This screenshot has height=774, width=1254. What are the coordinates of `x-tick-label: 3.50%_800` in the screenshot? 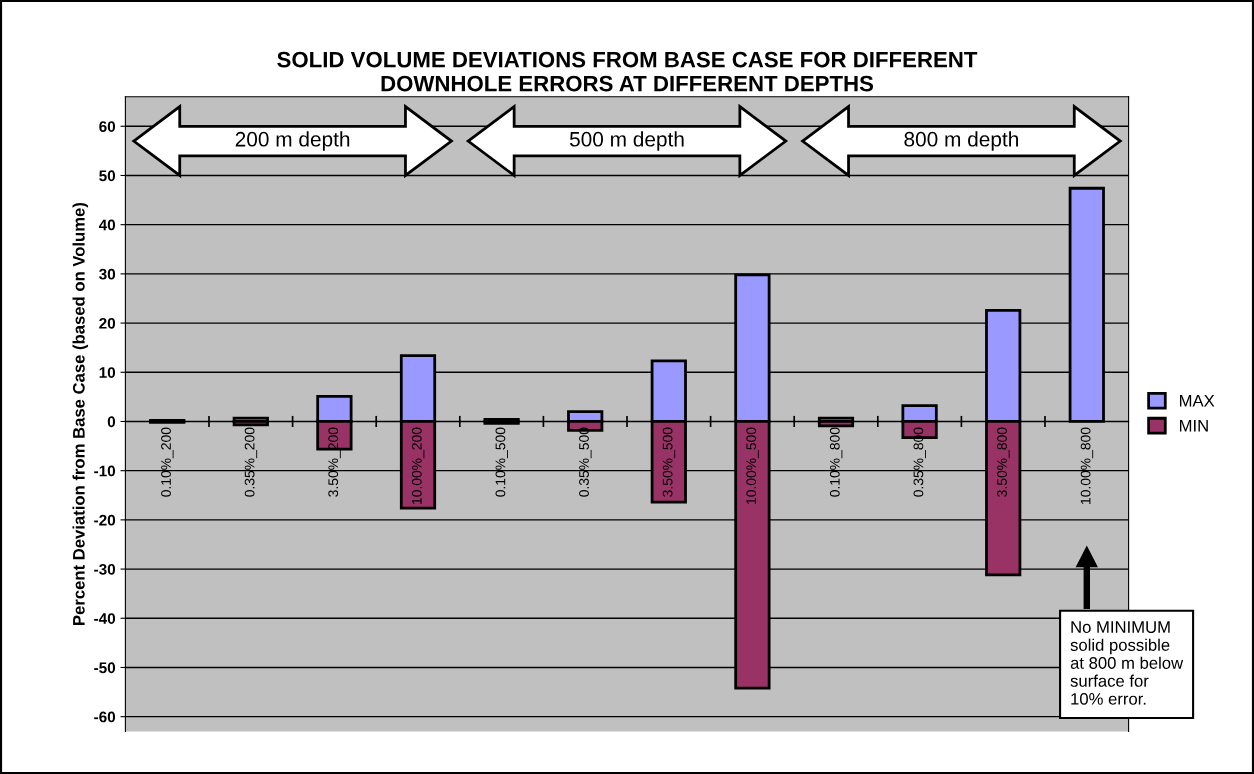 It's located at (1003, 462).